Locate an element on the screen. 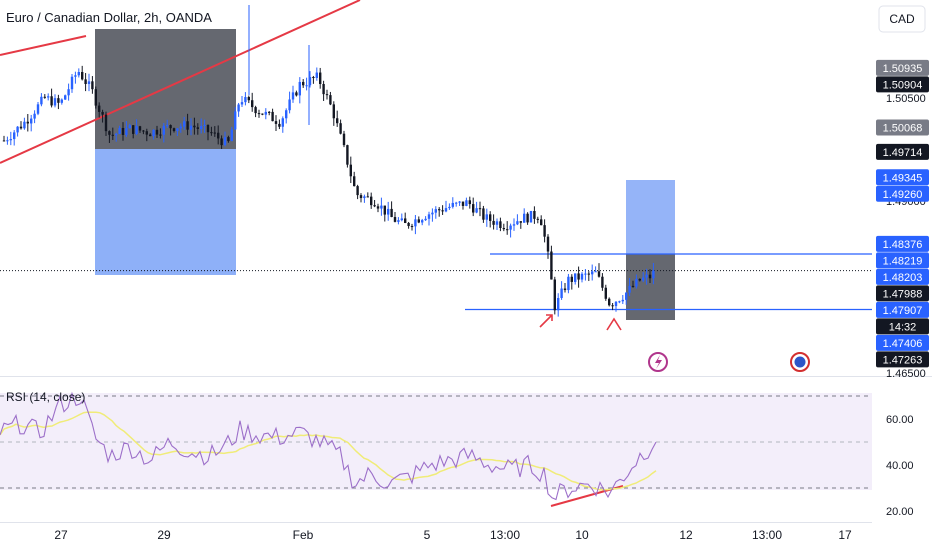  rsi-label: RSI (14, close) is located at coordinates (45, 397).